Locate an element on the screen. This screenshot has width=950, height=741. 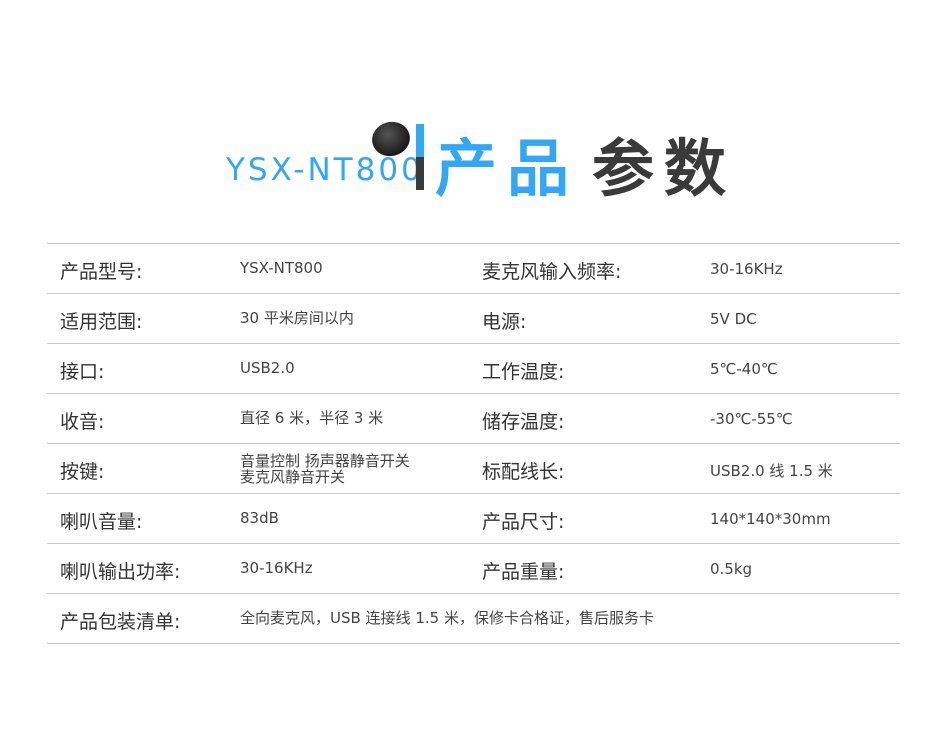
title-dark: 参数 is located at coordinates (664, 168).